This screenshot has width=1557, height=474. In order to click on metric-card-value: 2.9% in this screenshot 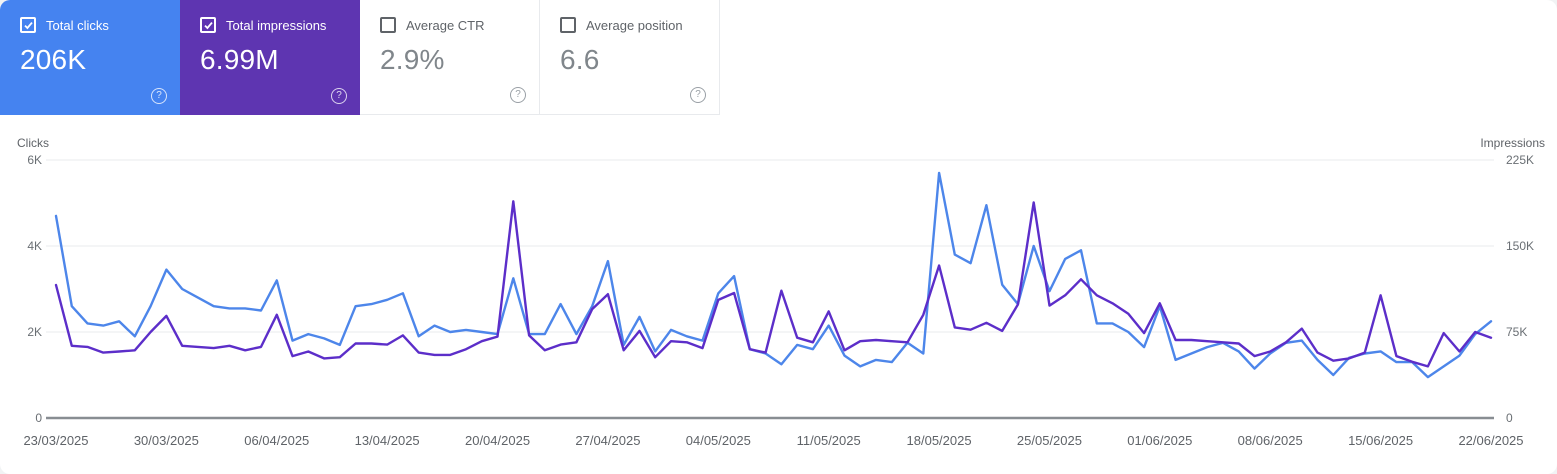, I will do `click(412, 59)`.